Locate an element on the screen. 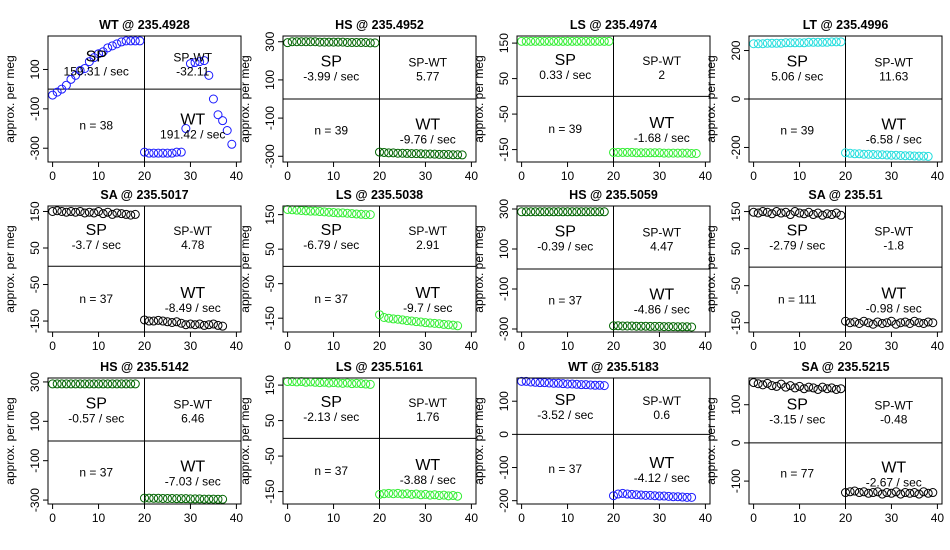  n-label: n = 39 is located at coordinates (565, 129).